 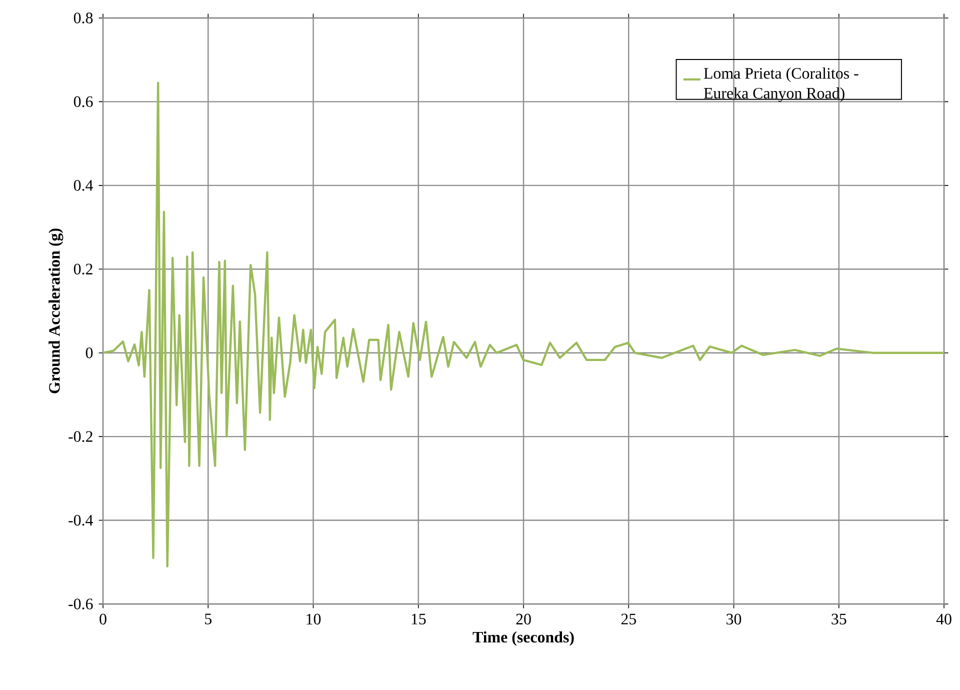 I want to click on legend-label: Loma Prieta (Coralitos - Eureka Canyon Road), so click(x=781, y=85).